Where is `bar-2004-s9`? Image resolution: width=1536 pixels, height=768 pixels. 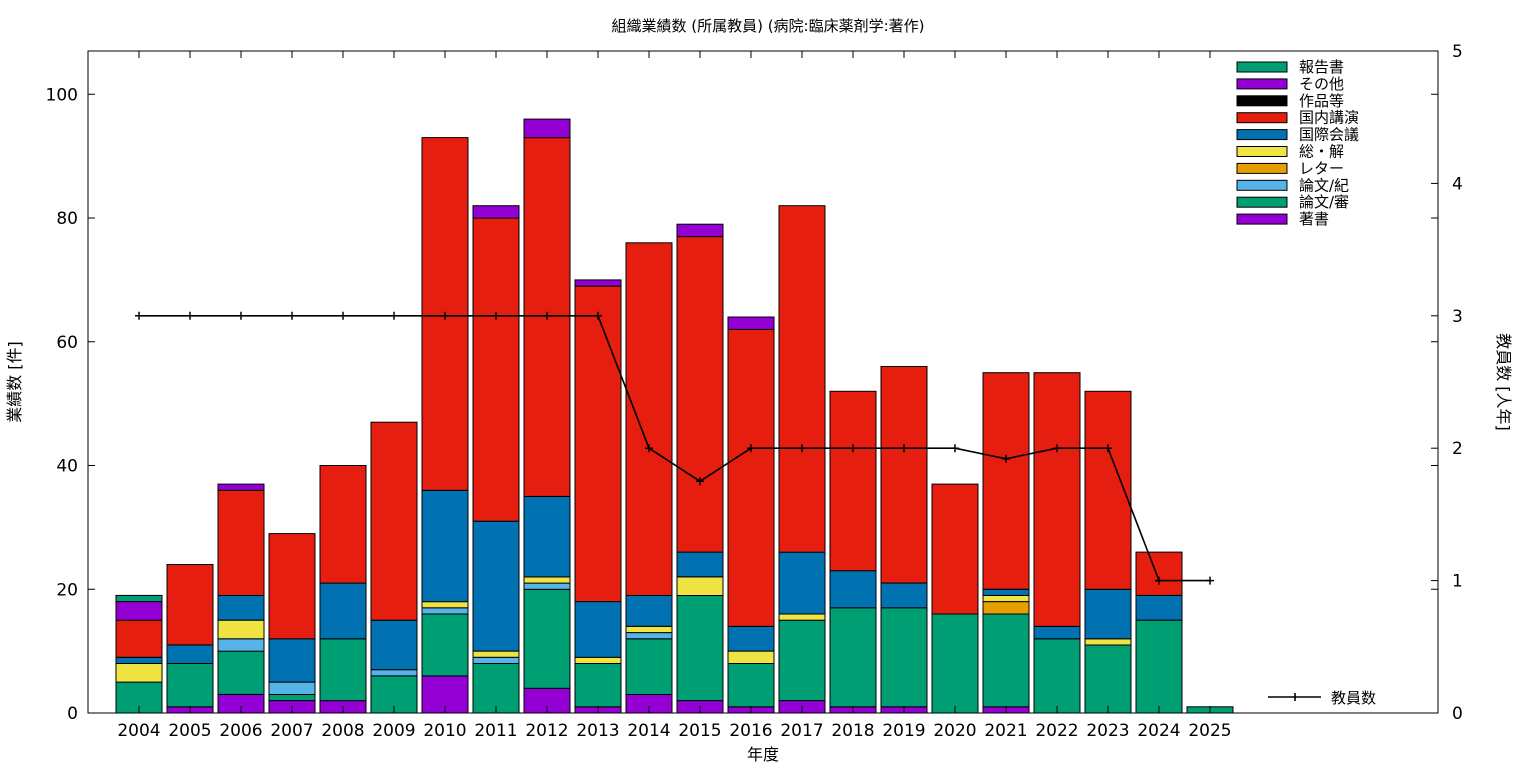
bar-2004-s9 is located at coordinates (139, 598).